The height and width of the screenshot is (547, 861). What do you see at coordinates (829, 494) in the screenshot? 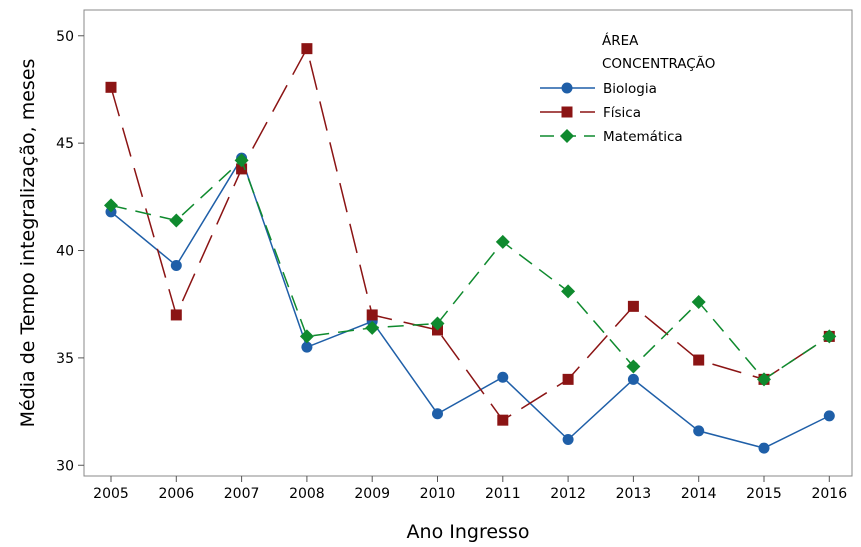
I see `x-tick-label: 2016` at bounding box center [829, 494].